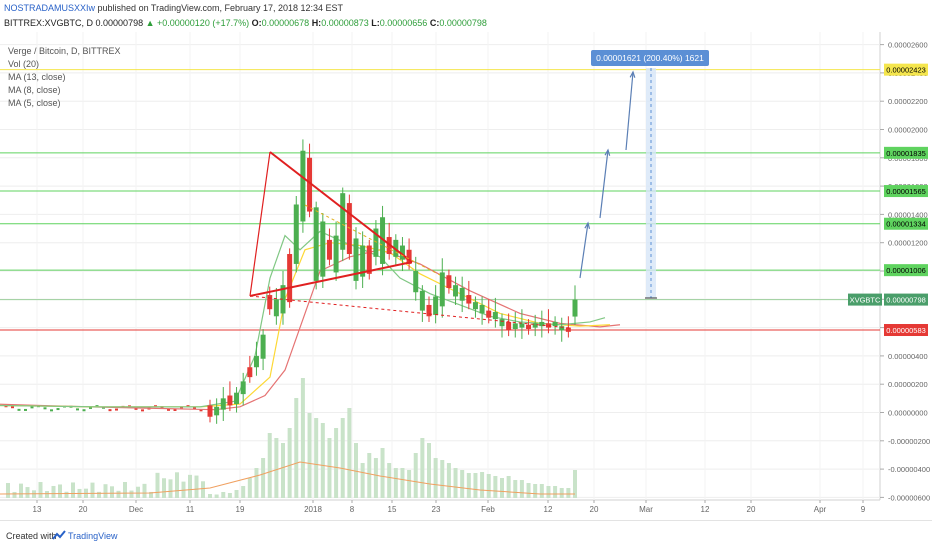  I want to click on change-value: ▲ +0.00000120 (+17.7%), so click(197, 23).